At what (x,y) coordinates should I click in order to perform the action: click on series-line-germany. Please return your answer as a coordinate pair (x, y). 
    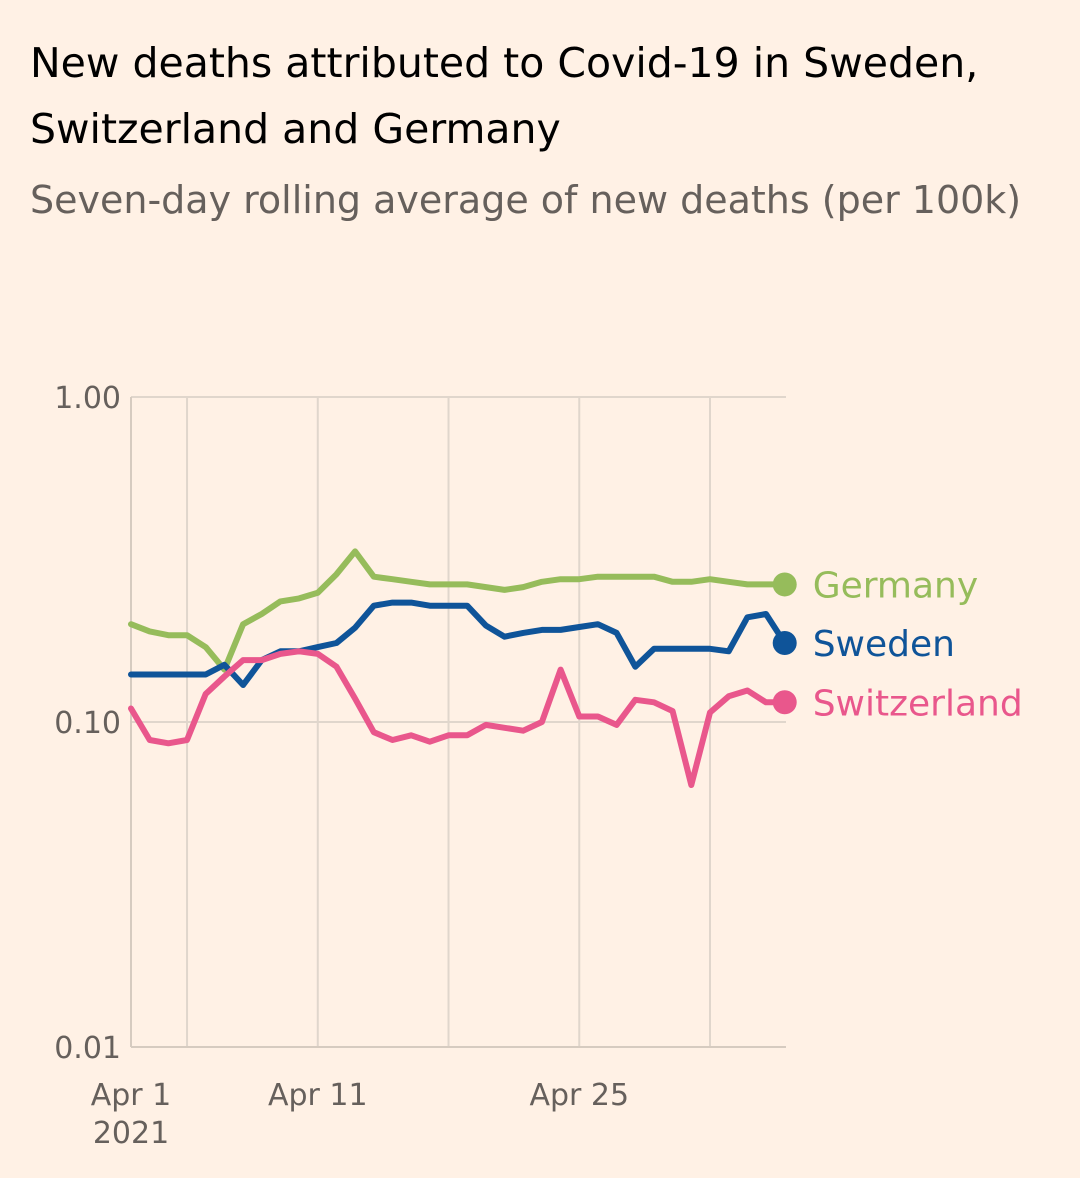
    Looking at the image, I should click on (458, 610).